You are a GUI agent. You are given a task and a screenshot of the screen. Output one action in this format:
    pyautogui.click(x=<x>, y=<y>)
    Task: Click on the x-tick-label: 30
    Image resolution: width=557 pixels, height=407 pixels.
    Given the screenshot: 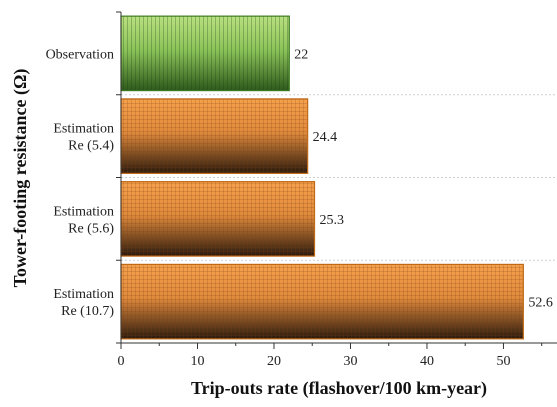 What is the action you would take?
    pyautogui.click(x=350, y=361)
    